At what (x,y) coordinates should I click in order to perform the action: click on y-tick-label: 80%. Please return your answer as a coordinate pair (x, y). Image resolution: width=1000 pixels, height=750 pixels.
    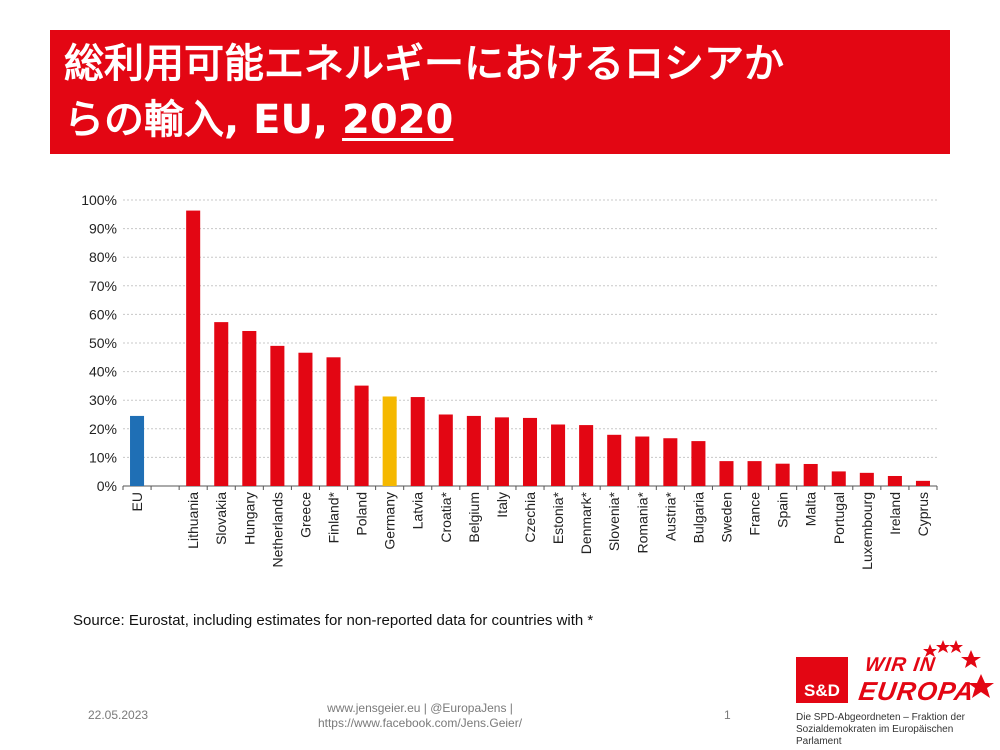
    Looking at the image, I should click on (103, 257).